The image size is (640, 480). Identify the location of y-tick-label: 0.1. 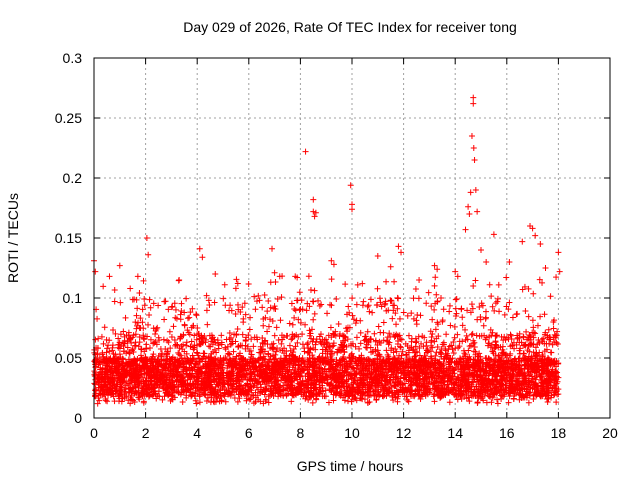
(73, 298).